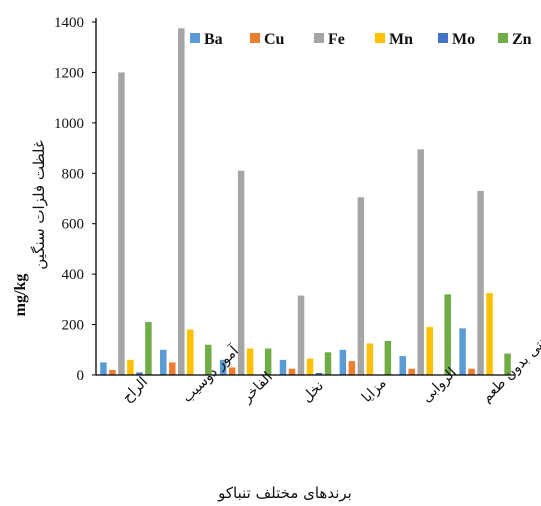 The height and width of the screenshot is (506, 541). Describe the element at coordinates (69, 73) in the screenshot. I see `y-tick-label: 1200` at that location.